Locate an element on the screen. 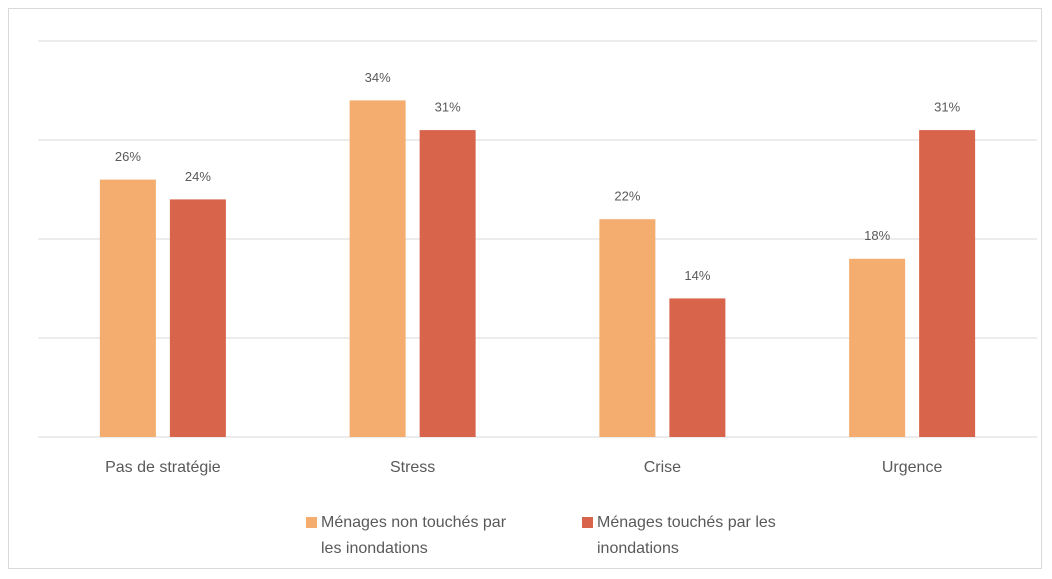 The height and width of the screenshot is (579, 1052). data-label: 22% is located at coordinates (627, 196).